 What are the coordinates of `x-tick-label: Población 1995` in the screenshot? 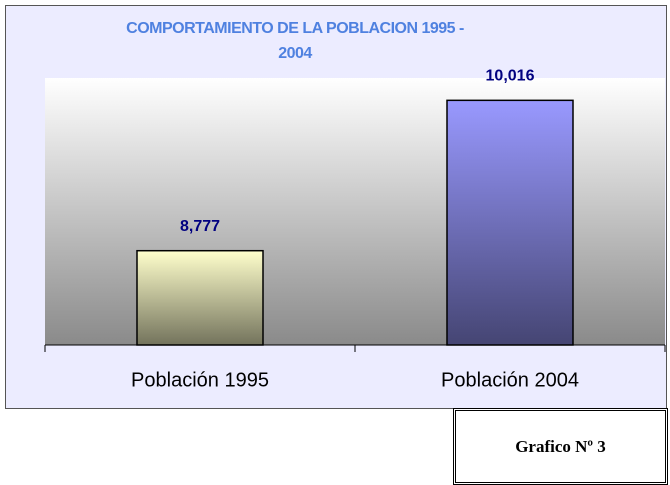 It's located at (200, 380).